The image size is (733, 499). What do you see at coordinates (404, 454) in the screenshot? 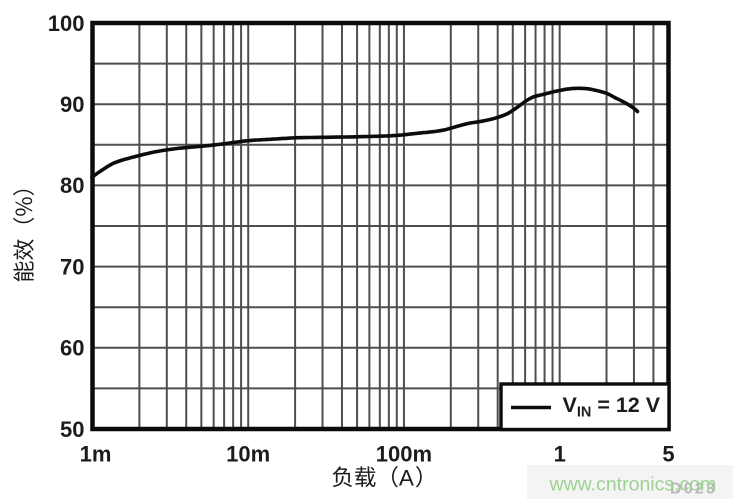
I see `svg-text: 100m` at bounding box center [404, 454].